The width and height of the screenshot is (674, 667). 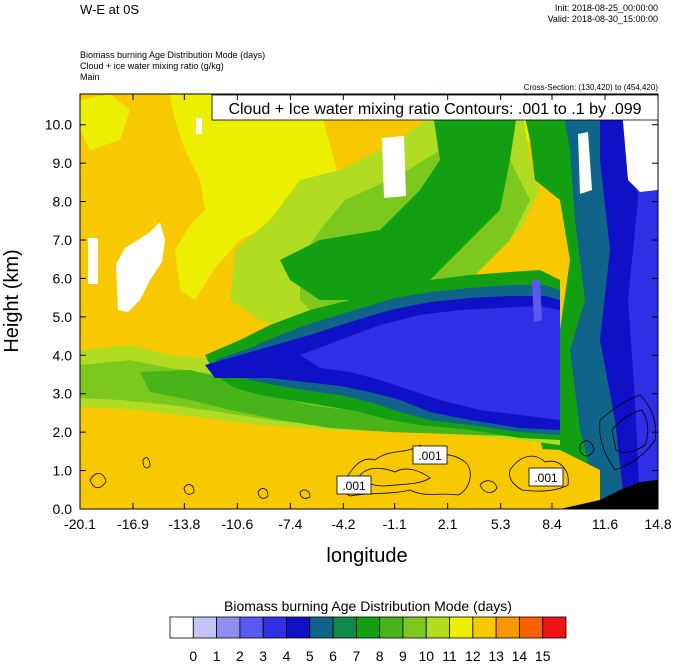 I want to click on valid-time: Valid: 2018-08-30_15:00:00, so click(x=602, y=19).